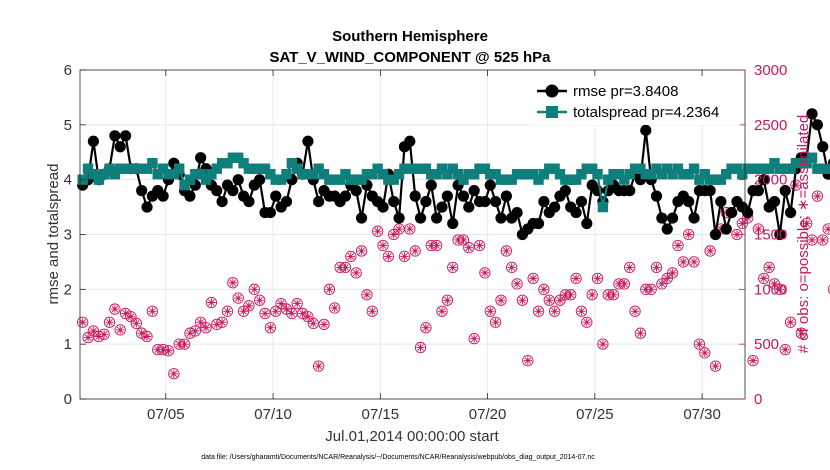 The image size is (830, 470). Describe the element at coordinates (766, 344) in the screenshot. I see `y2-tick-label: 500` at that location.